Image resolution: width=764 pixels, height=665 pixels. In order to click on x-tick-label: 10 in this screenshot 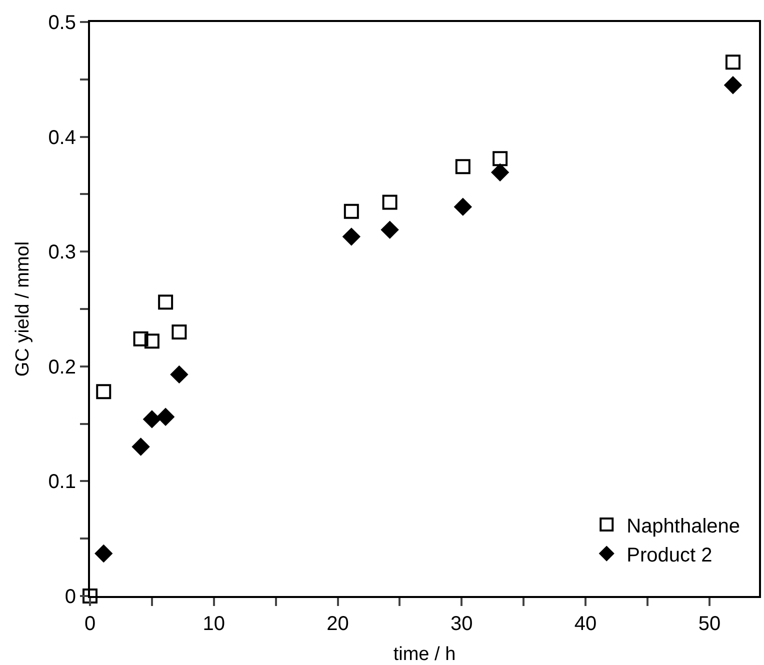, I will do `click(214, 624)`.